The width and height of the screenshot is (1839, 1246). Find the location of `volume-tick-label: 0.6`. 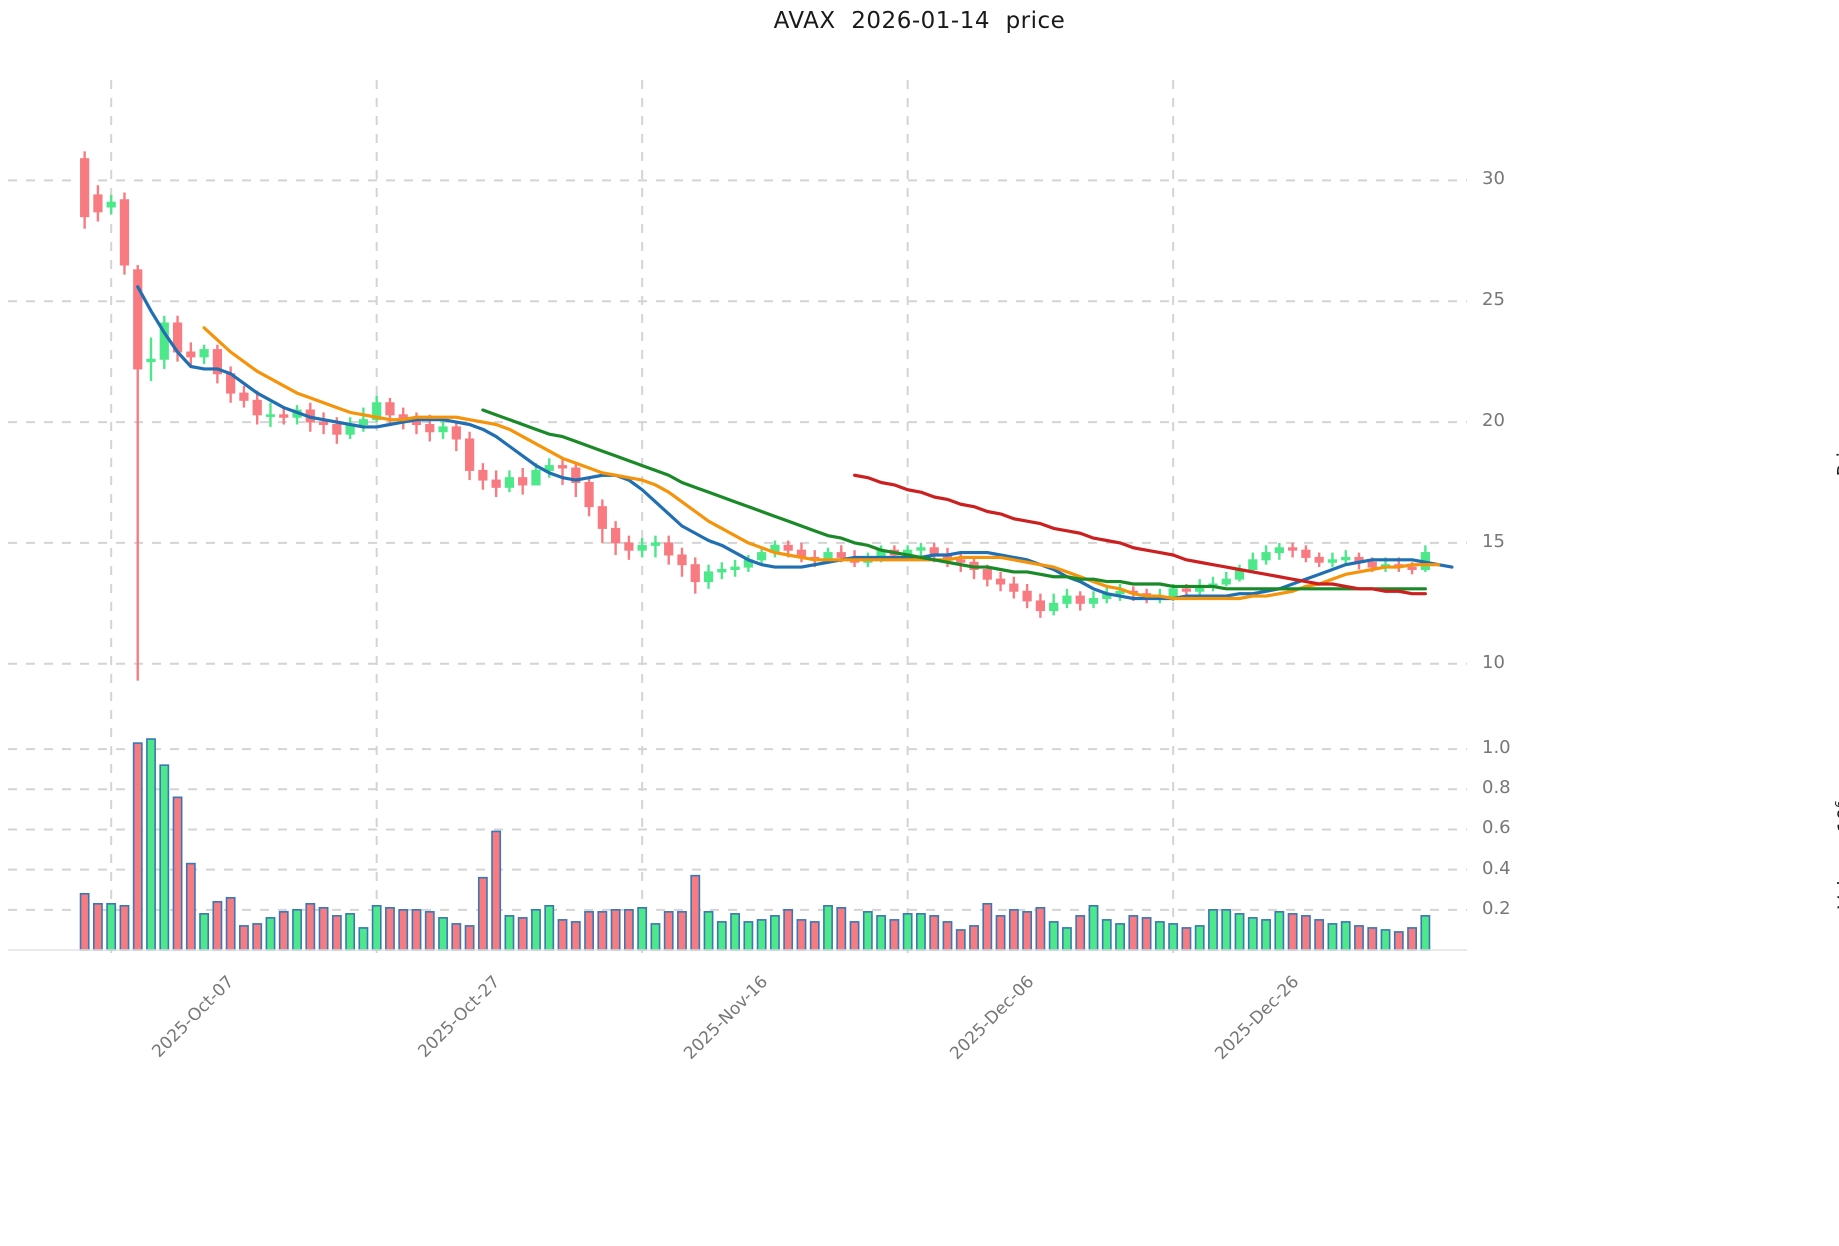

volume-tick-label: 0.6 is located at coordinates (1496, 828).